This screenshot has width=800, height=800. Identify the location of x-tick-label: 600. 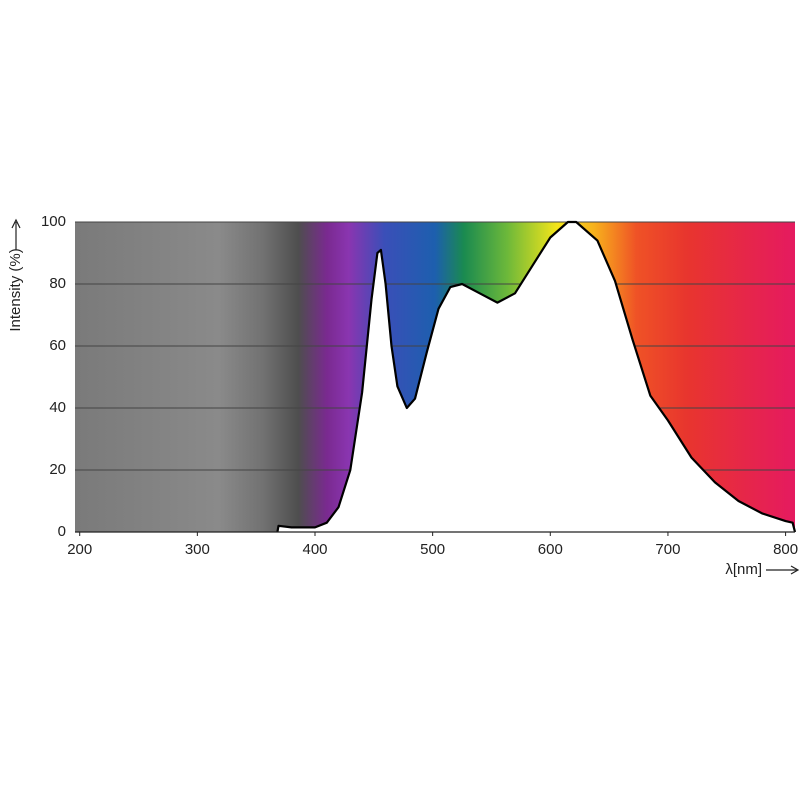
(550, 549).